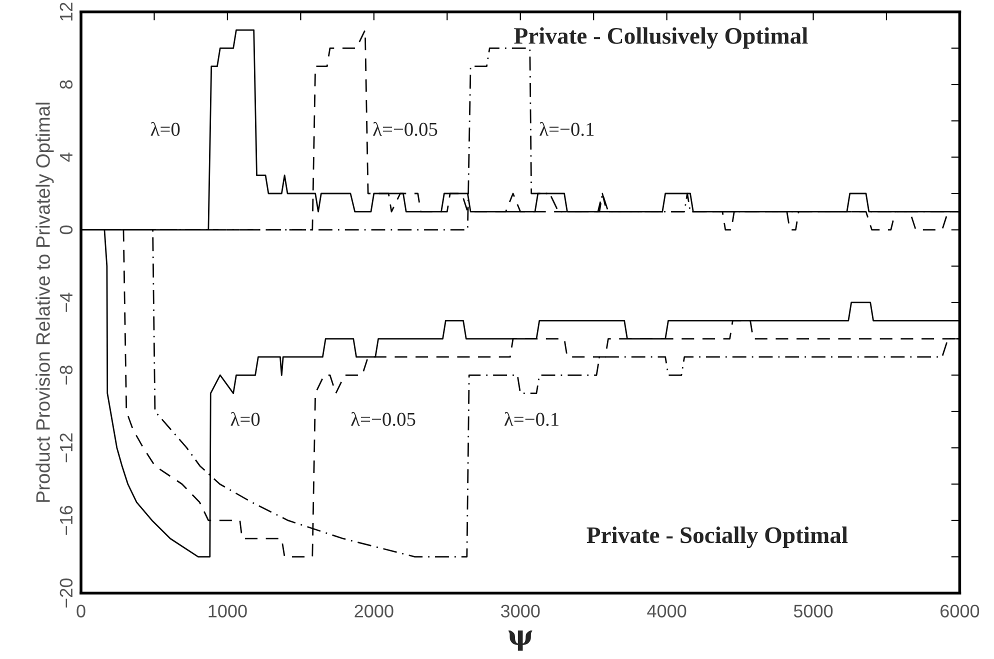 This screenshot has width=994, height=659. Describe the element at coordinates (813, 611) in the screenshot. I see `x-tick-label: 5000` at that location.